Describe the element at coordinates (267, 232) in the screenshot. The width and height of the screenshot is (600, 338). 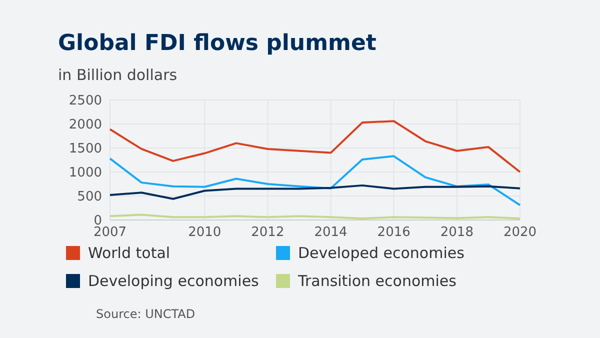
I see `x-tick-label: 2012` at that location.